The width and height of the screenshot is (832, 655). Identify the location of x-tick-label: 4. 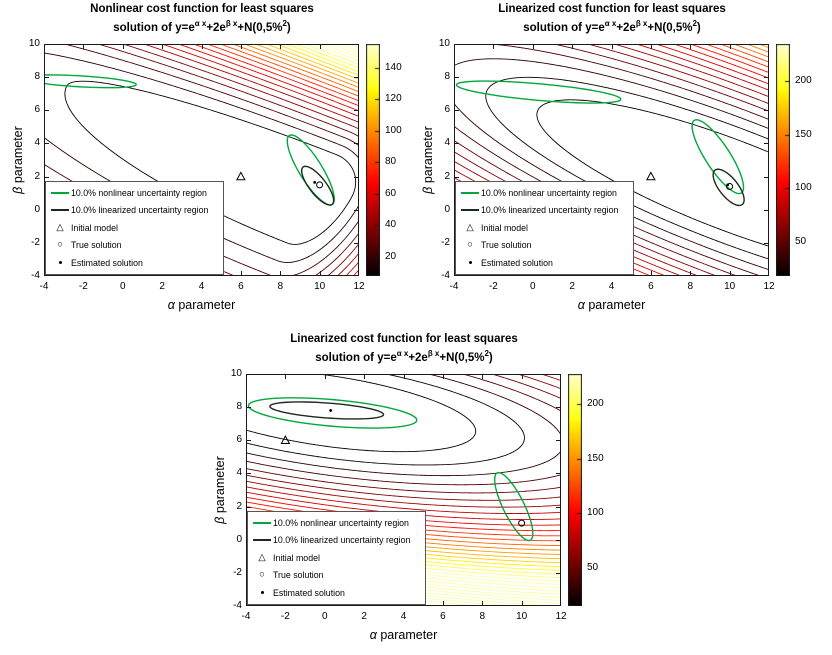
(201, 286).